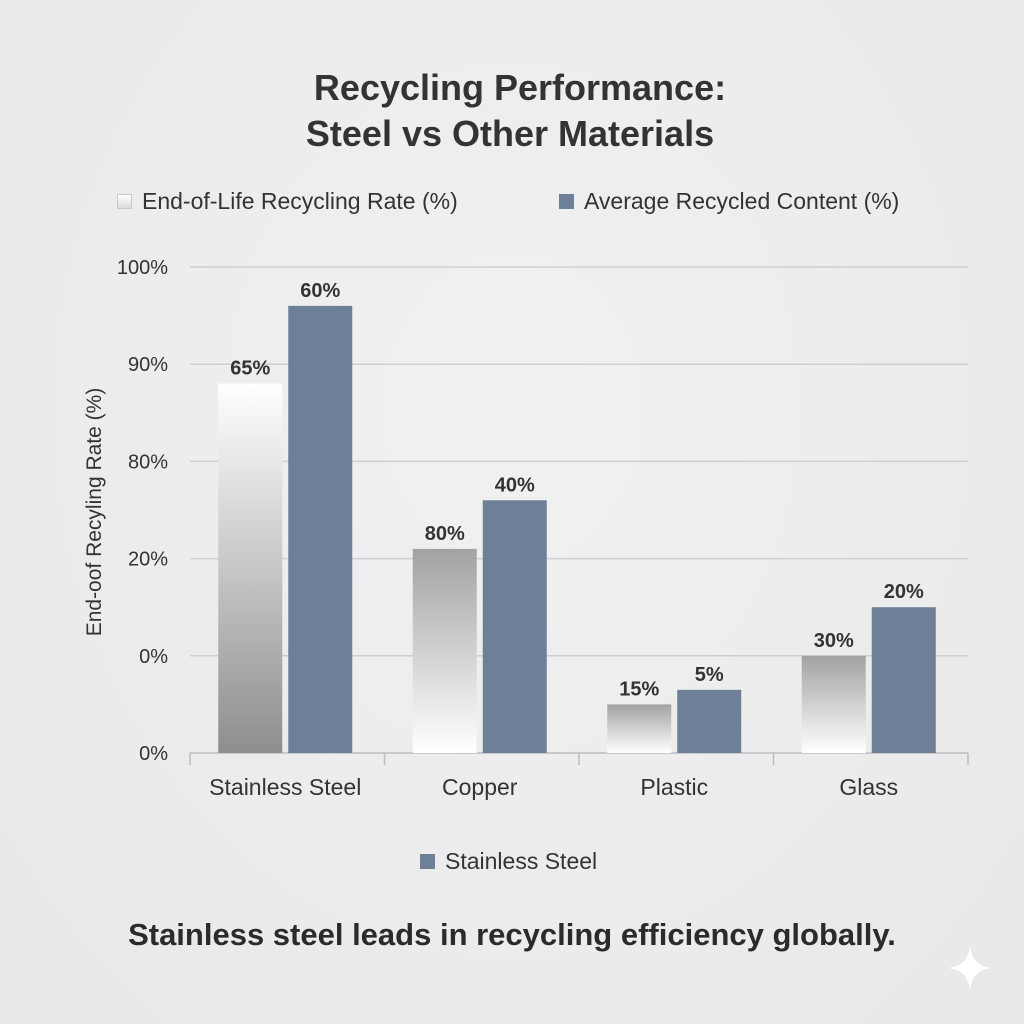 This screenshot has width=1024, height=1024. I want to click on legend-label-recycled-content: Average Recycled Content (%), so click(742, 201).